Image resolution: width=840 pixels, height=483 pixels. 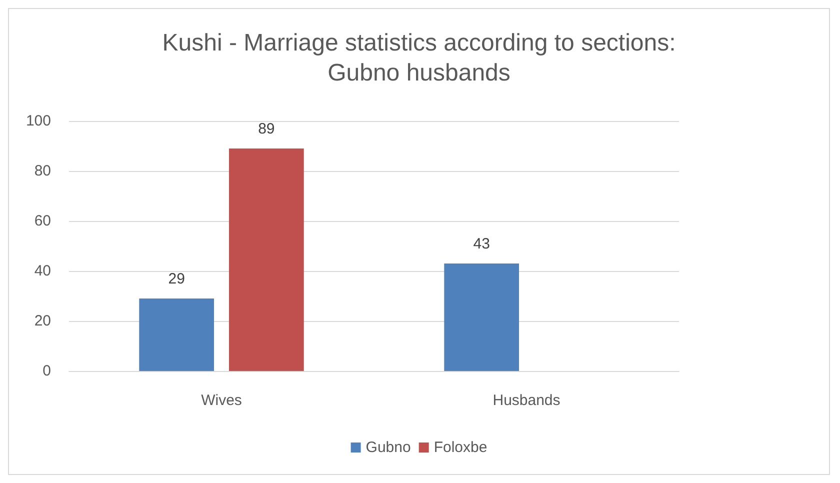 I want to click on y-tick-label: 100, so click(x=38, y=121).